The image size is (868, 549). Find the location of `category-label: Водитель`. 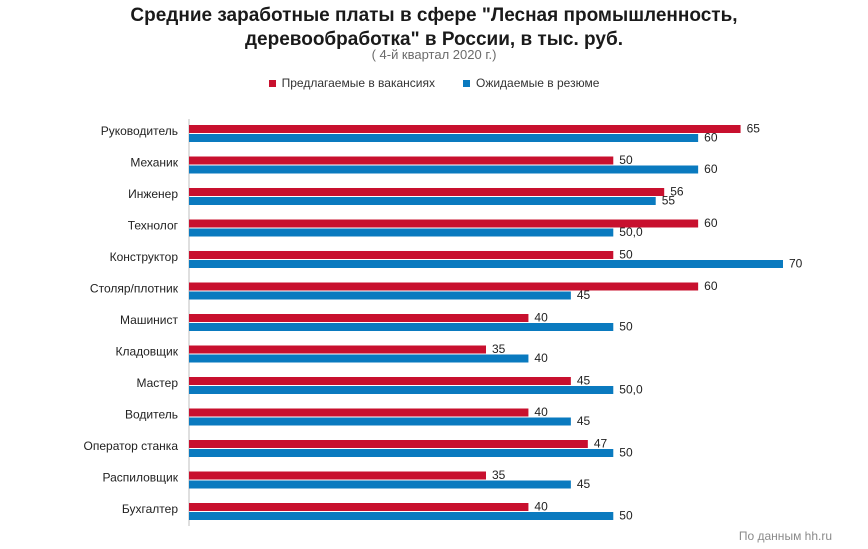

category-label: Водитель is located at coordinates (151, 415).